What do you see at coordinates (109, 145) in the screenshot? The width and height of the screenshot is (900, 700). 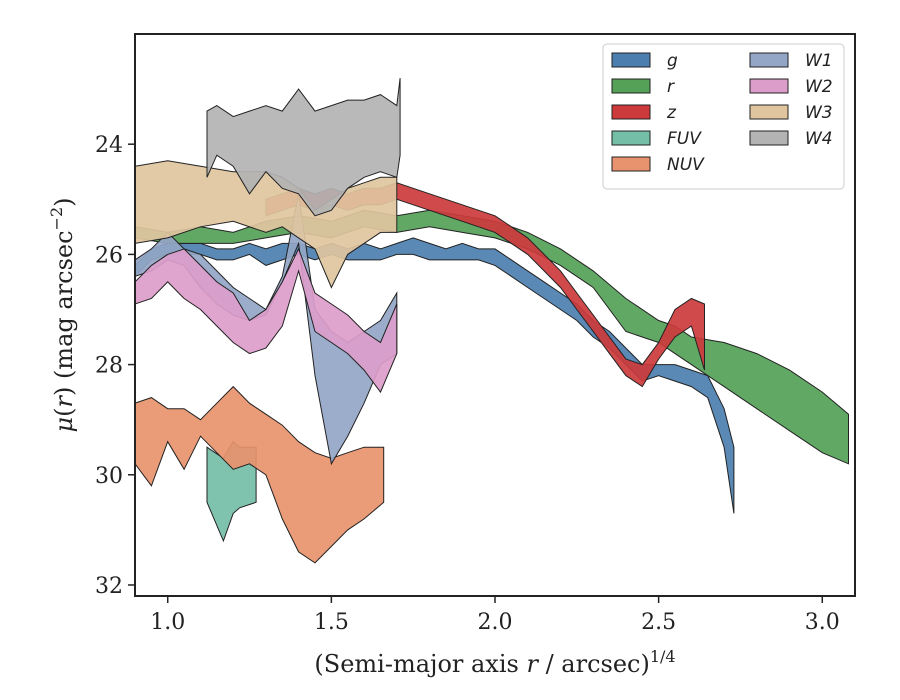 I see `y-tick-label: 24` at bounding box center [109, 145].